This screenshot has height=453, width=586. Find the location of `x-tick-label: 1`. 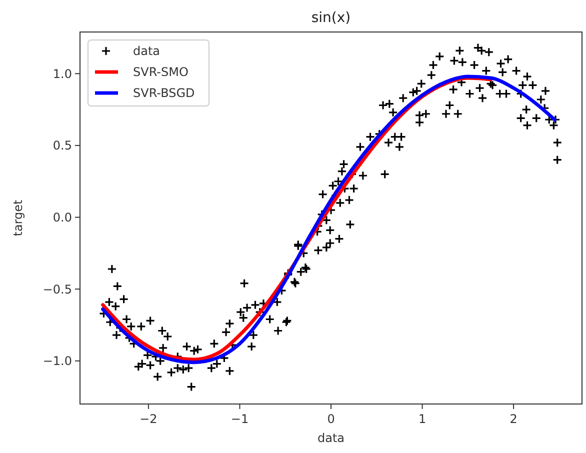

x-tick-label: 1 is located at coordinates (422, 419).